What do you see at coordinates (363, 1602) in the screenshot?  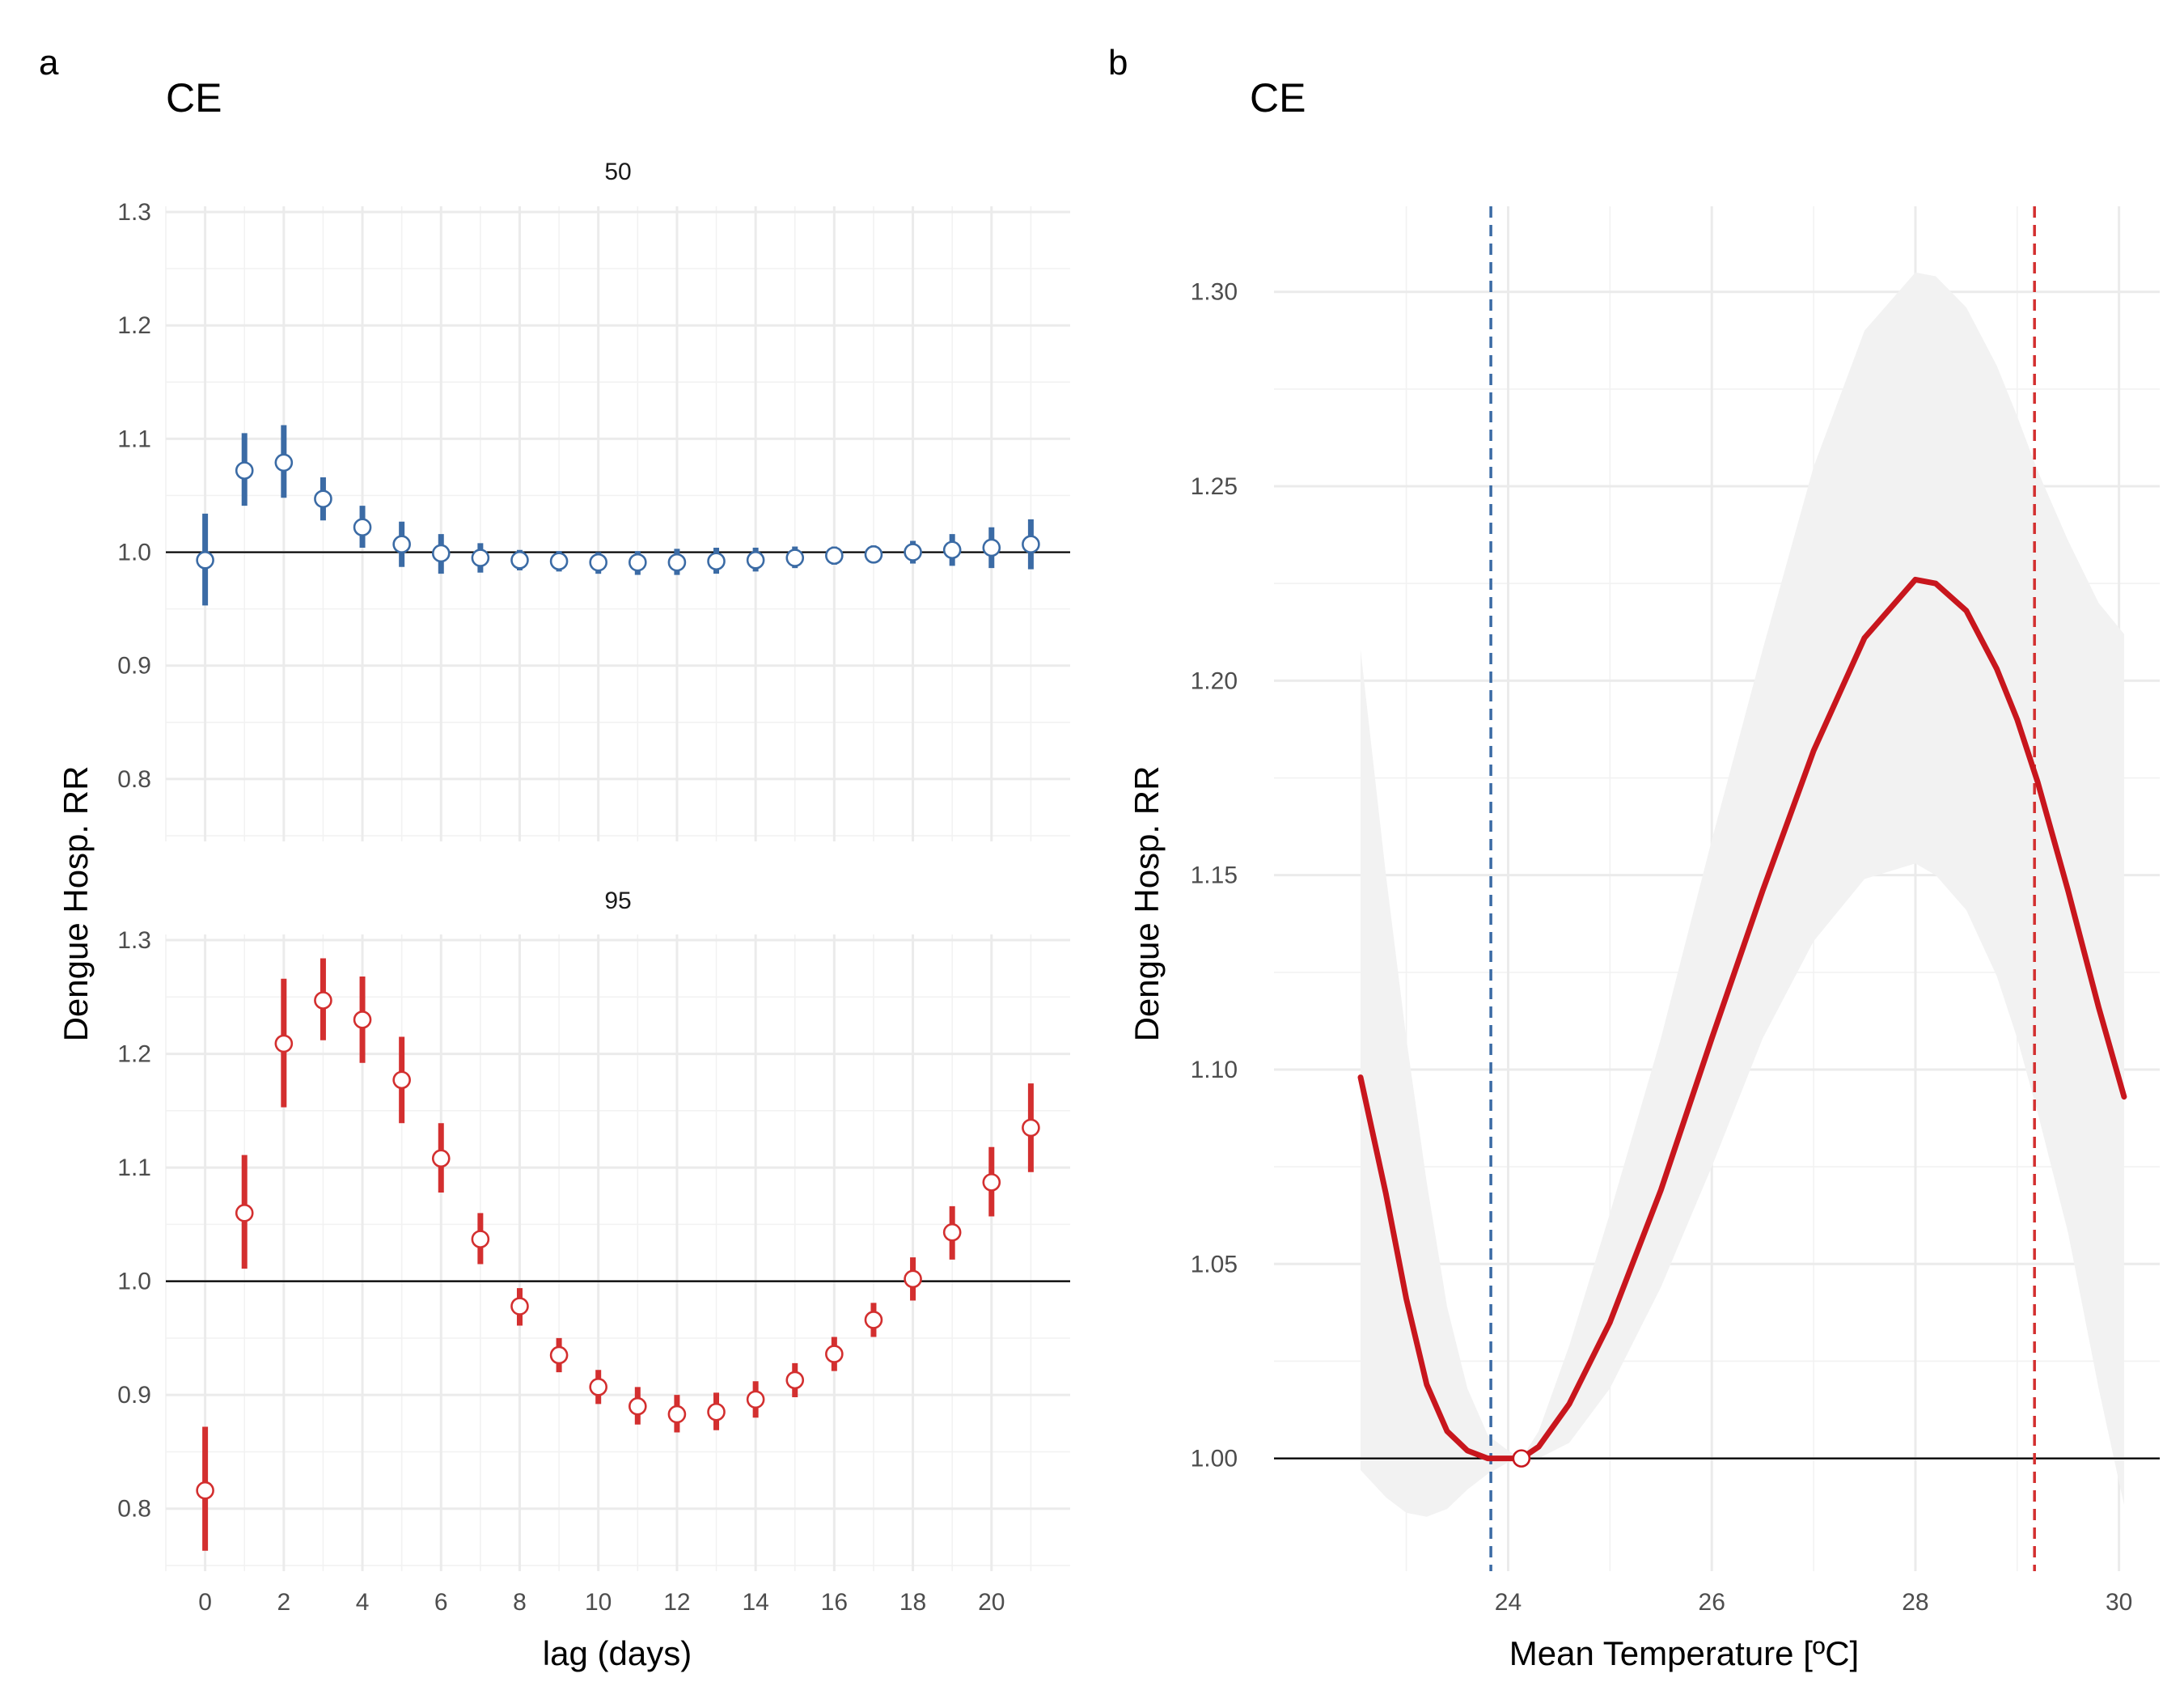 I see `x-tick-label: 4` at bounding box center [363, 1602].